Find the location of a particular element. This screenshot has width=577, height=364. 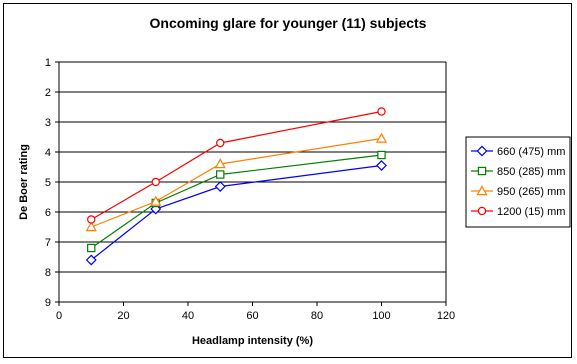

y-tick-label: 4 is located at coordinates (48, 153).